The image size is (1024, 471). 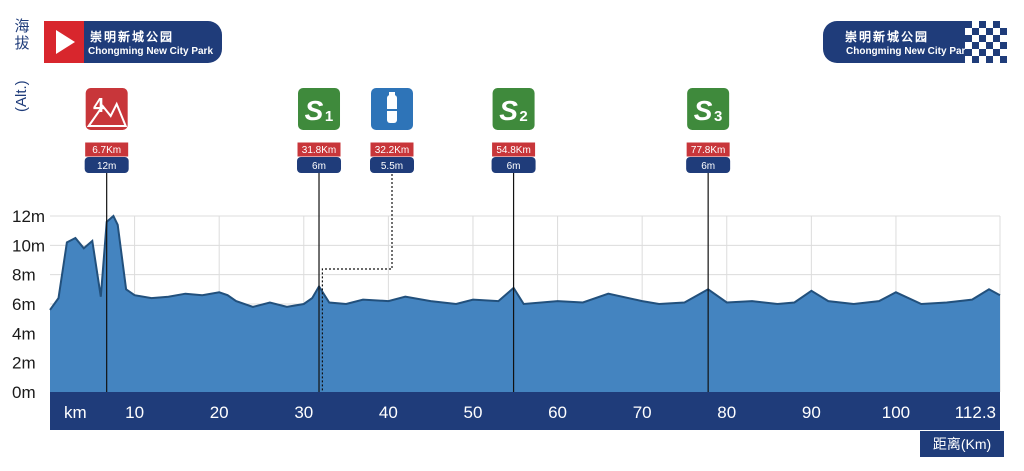 I want to click on y-axis-title-text: 海拔 (Alt.), so click(x=21, y=65).